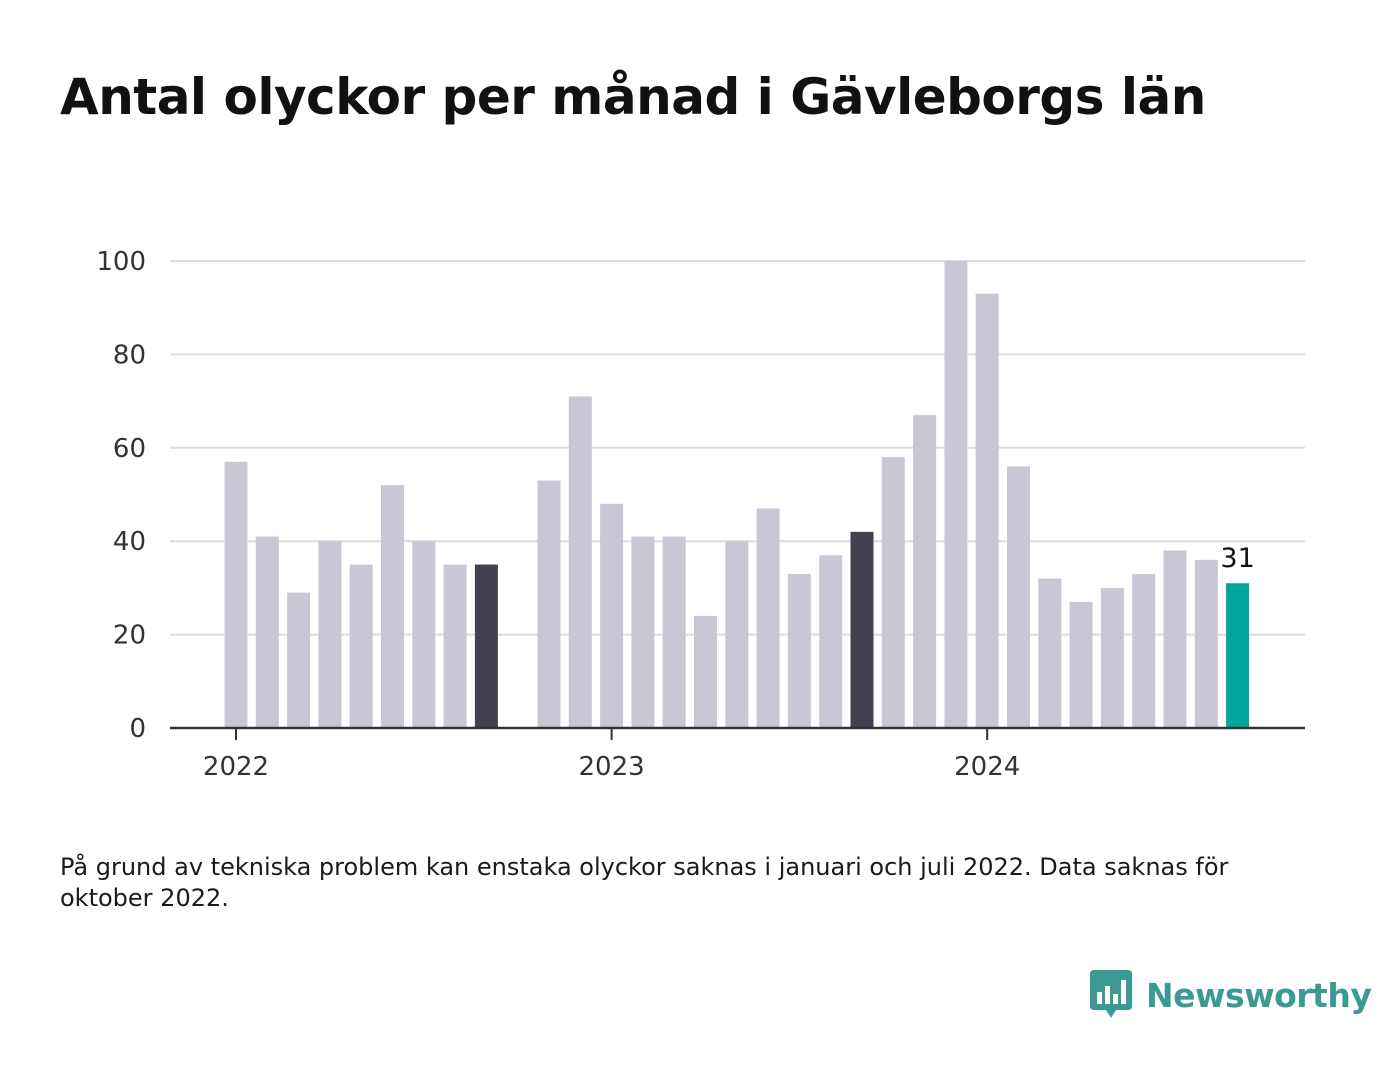 The image size is (1400, 1080). What do you see at coordinates (236, 767) in the screenshot?
I see `x-tick-label-2022: 2022` at bounding box center [236, 767].